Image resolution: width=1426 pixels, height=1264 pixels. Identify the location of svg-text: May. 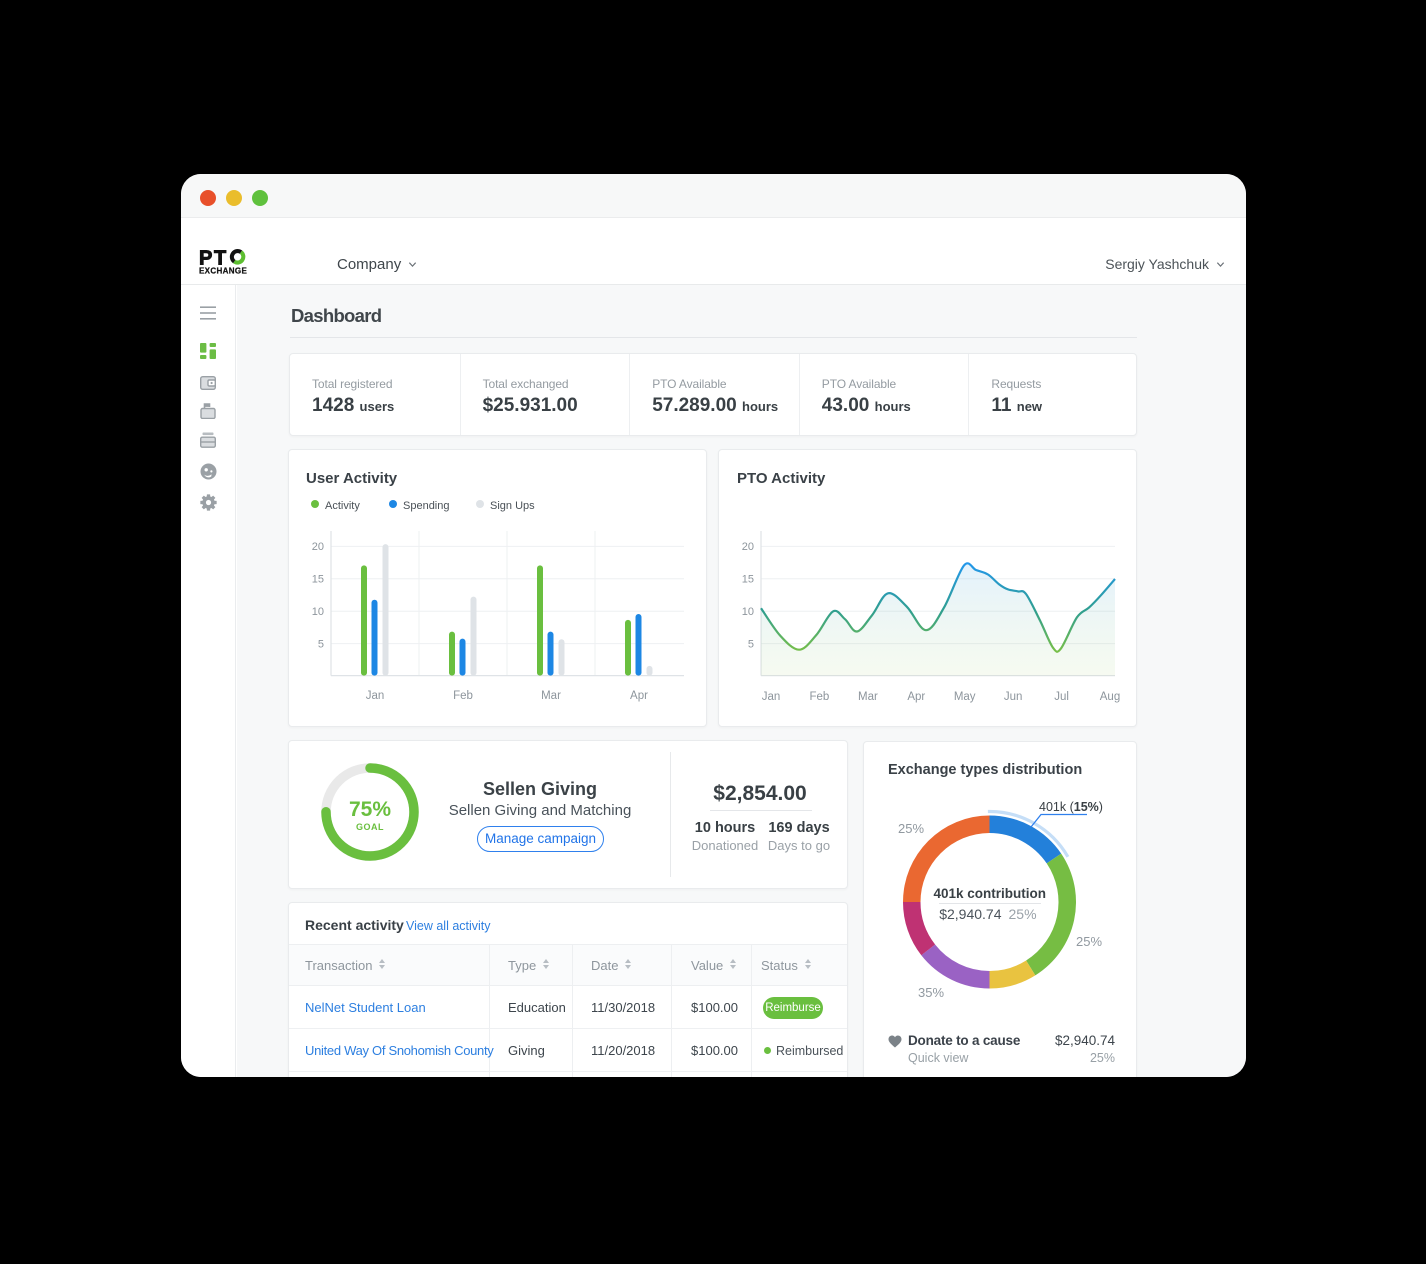
(965, 697).